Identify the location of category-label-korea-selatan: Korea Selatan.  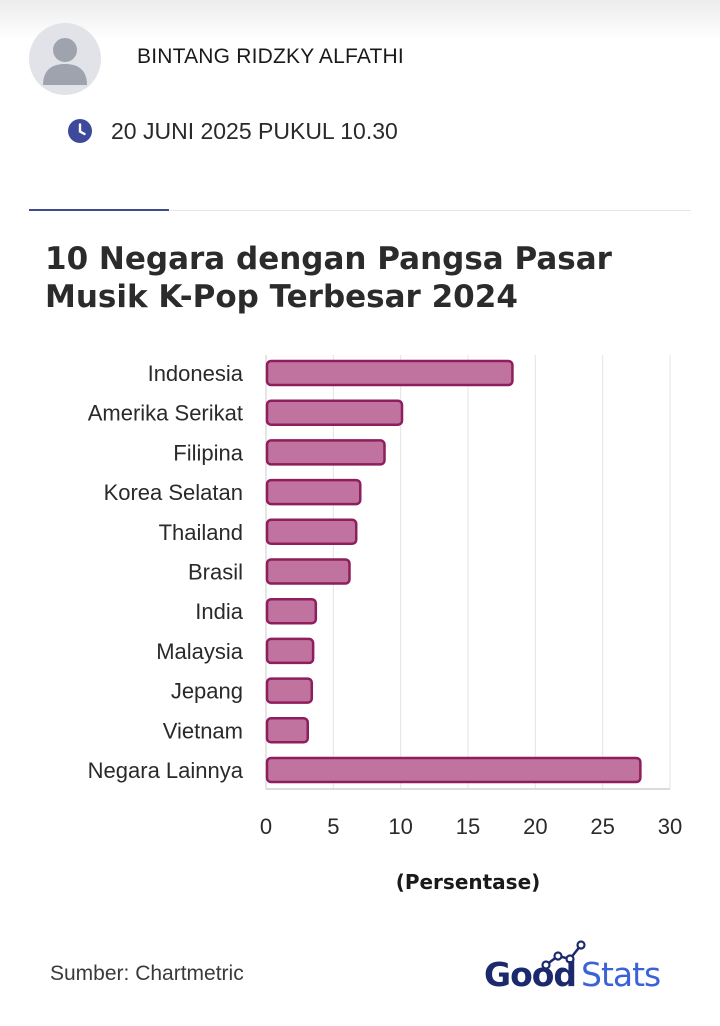
(173, 492).